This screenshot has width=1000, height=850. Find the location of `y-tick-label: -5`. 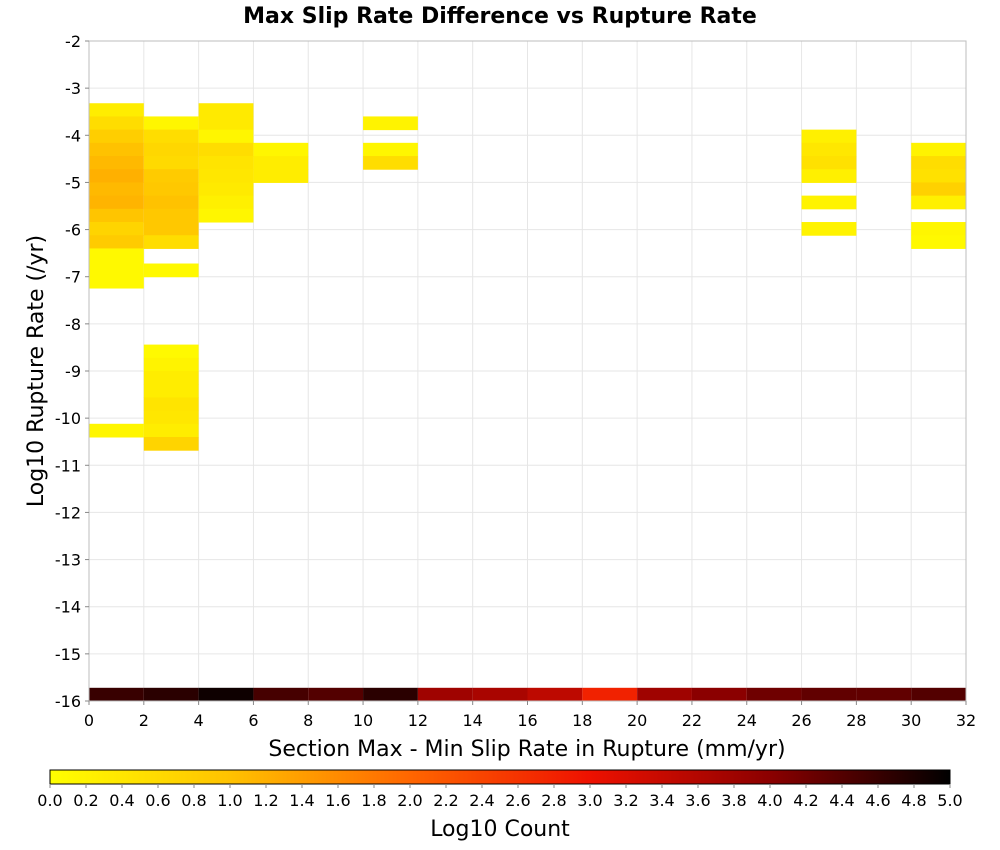

y-tick-label: -5 is located at coordinates (73, 182).